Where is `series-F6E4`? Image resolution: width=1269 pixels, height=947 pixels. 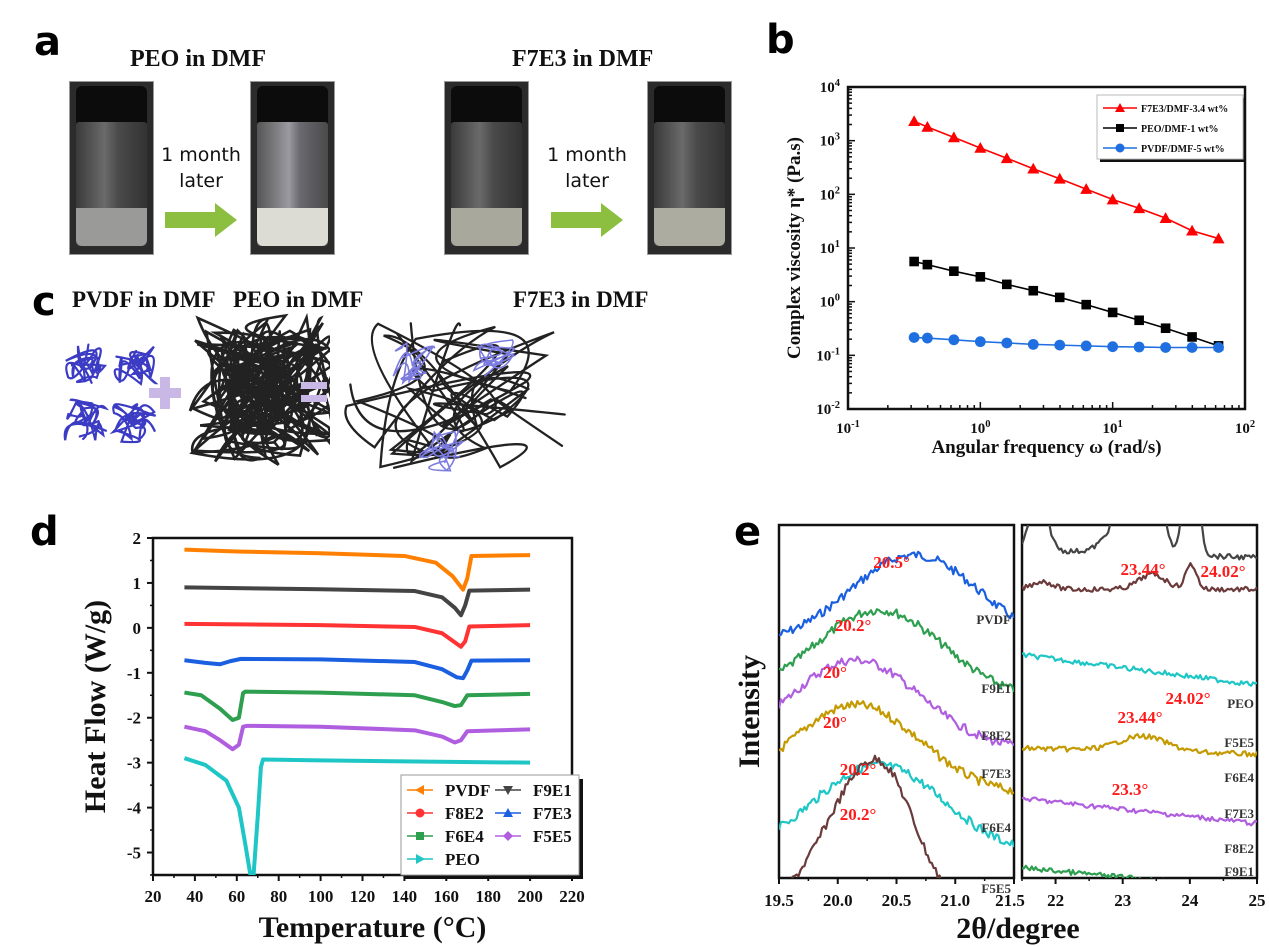
series-F6E4 is located at coordinates (896, 804).